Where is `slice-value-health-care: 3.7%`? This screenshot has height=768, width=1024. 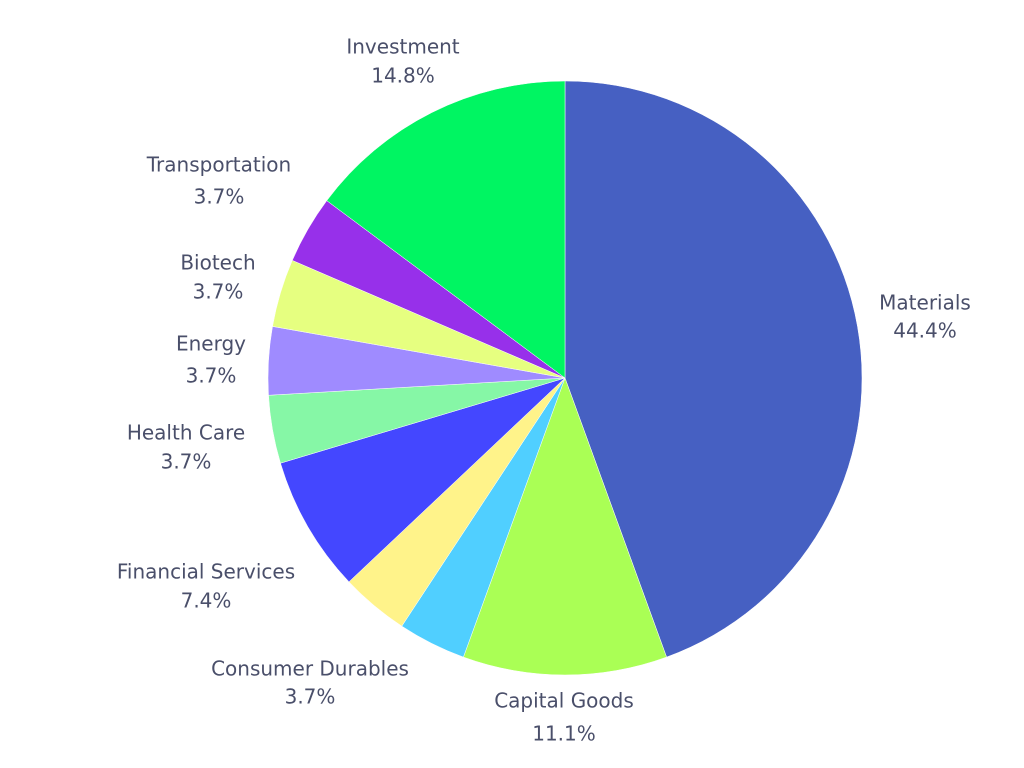 slice-value-health-care: 3.7% is located at coordinates (186, 462).